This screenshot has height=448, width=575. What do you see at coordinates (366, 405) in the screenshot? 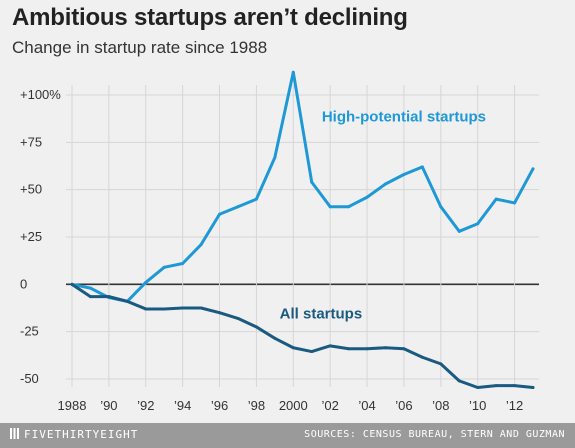
I see `x-tick-label: ’04` at bounding box center [366, 405].